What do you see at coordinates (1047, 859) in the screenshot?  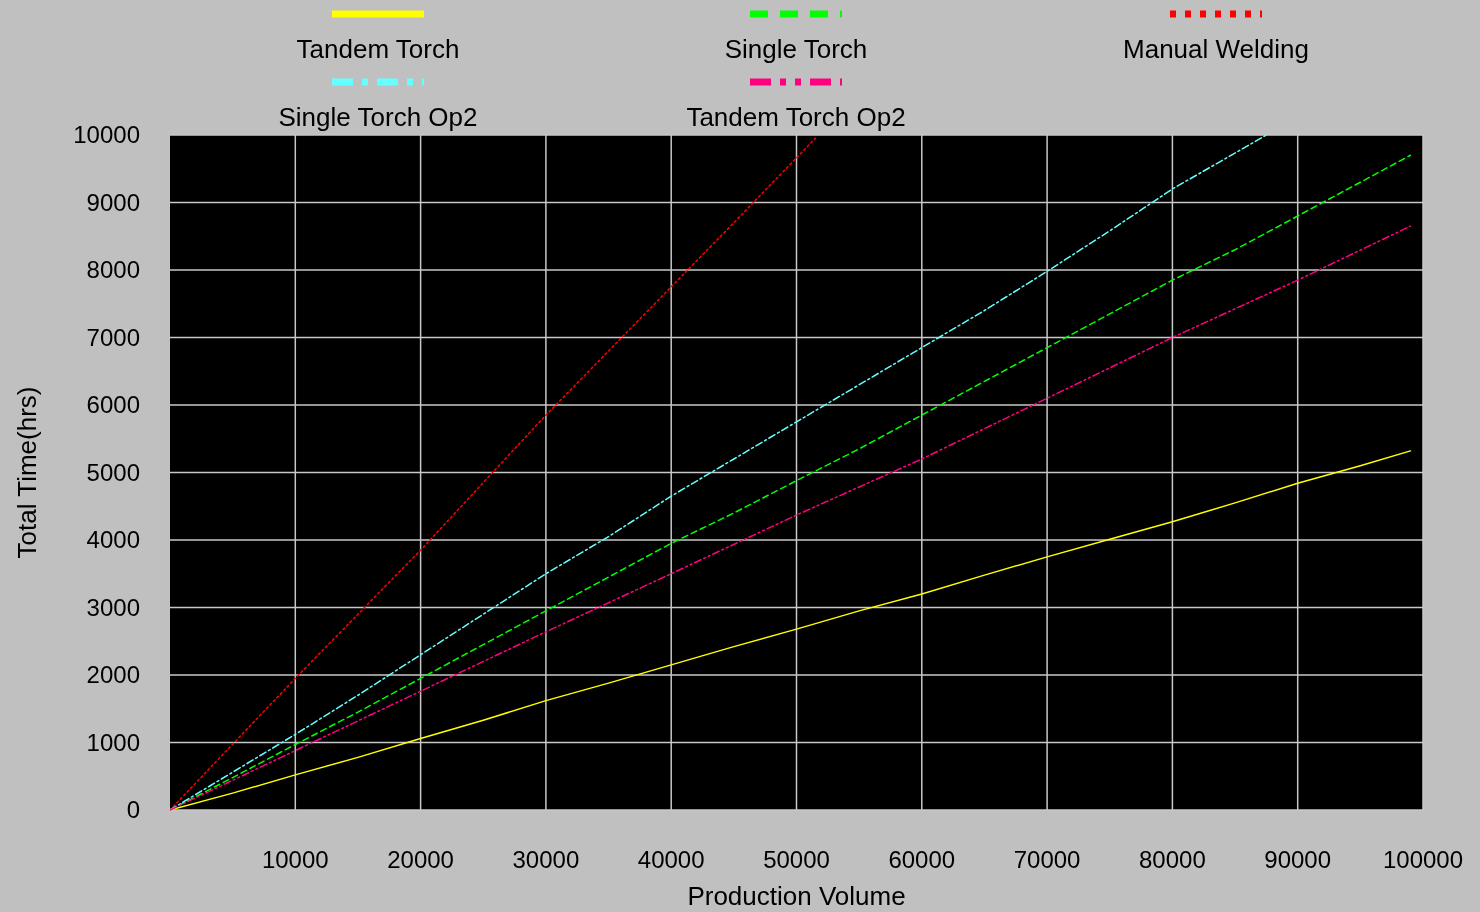 I see `x-tick-label: 70000` at bounding box center [1047, 859].